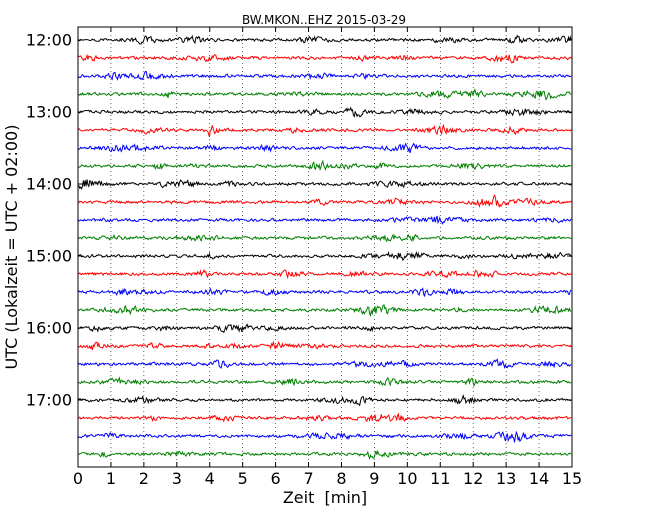  I want to click on y-tick-label: 13:00, so click(49, 112).